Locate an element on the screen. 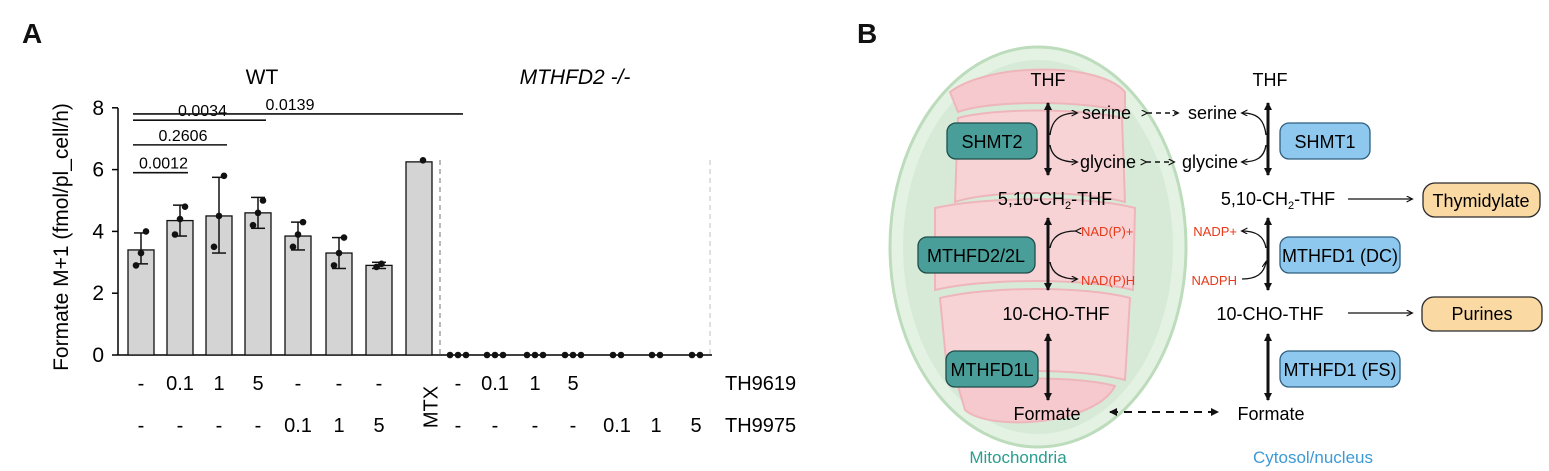 This screenshot has width=1549, height=471. y-tick-label: 6 is located at coordinates (98, 170).